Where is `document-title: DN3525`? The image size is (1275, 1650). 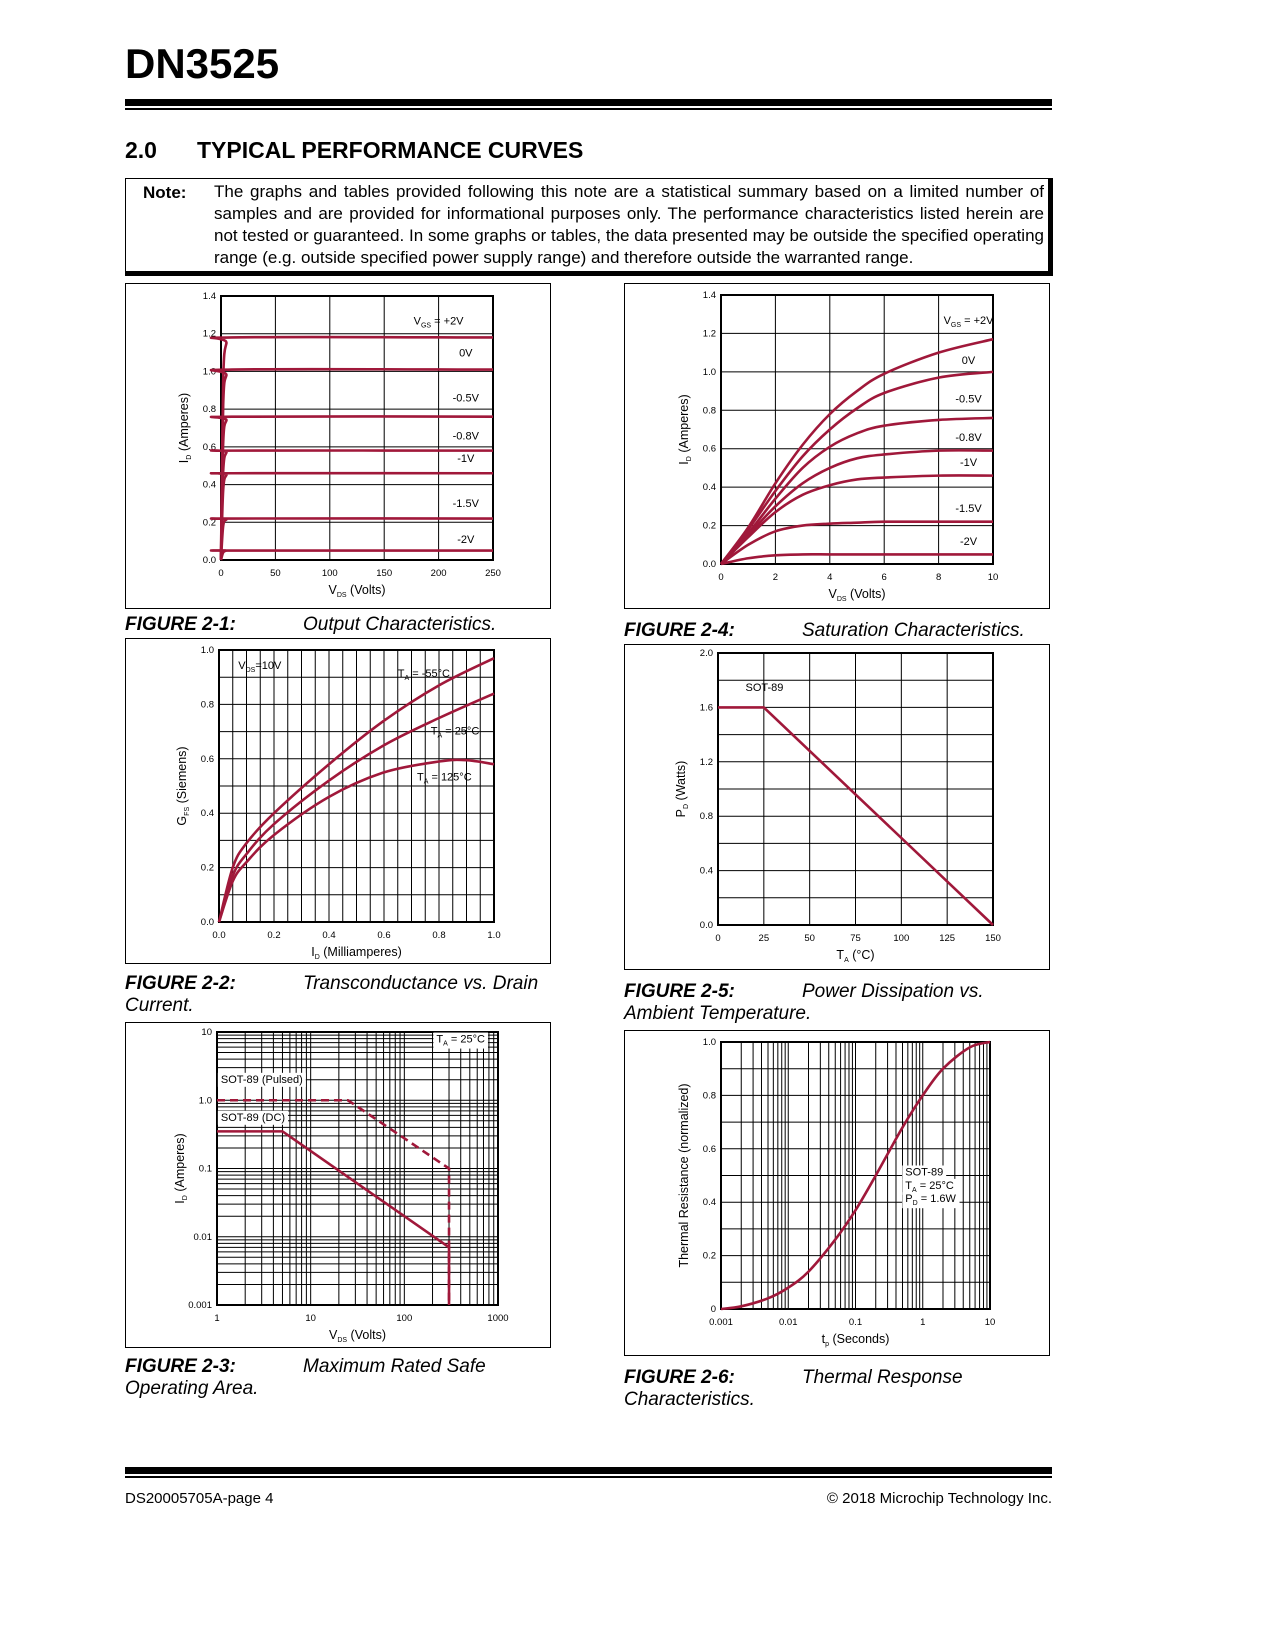
document-title: DN3525 is located at coordinates (202, 63).